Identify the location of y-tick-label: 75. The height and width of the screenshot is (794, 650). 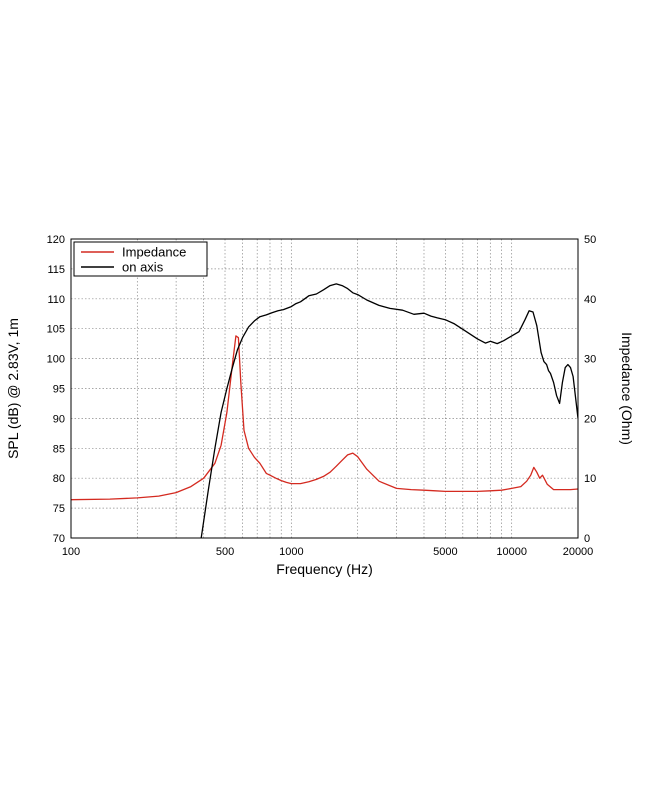
(59, 509).